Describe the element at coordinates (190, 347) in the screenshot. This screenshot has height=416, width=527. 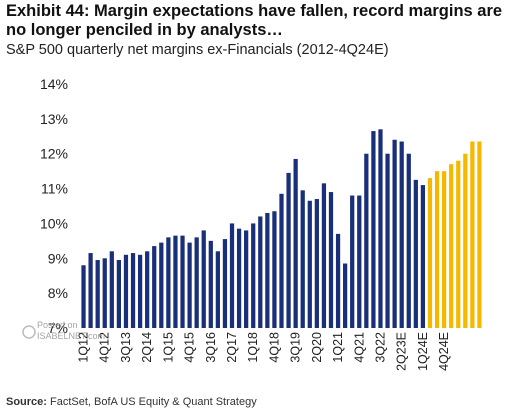
I see `x-tick-label: 4Q15` at that location.